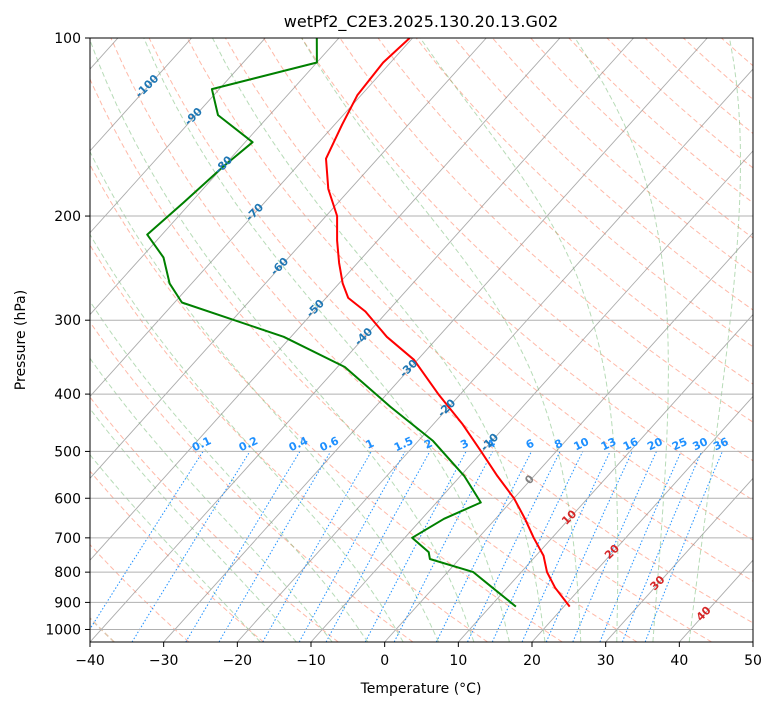 Image resolution: width=775 pixels, height=708 pixels. I want to click on y-tick-label: 100, so click(67, 39).